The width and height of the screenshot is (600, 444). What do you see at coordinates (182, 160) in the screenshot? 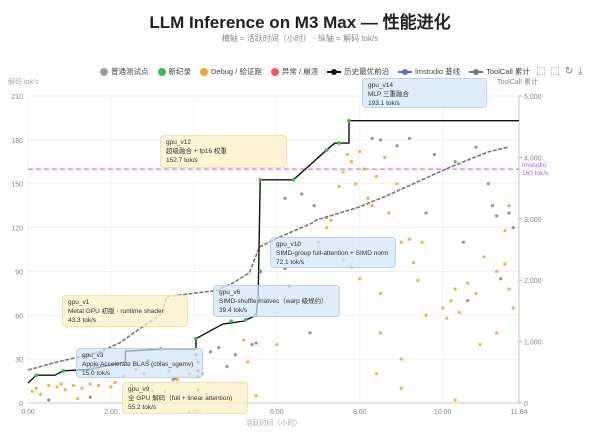
I see `annotation-line: 152.7 tok/s` at bounding box center [182, 160].